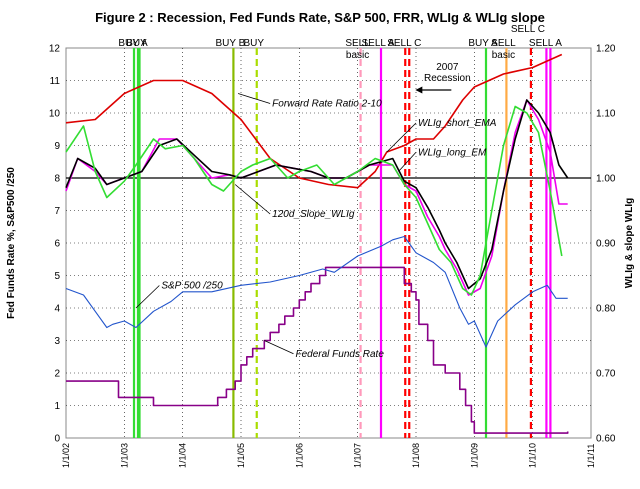  I want to click on y-tick-left: 5, so click(57, 276).